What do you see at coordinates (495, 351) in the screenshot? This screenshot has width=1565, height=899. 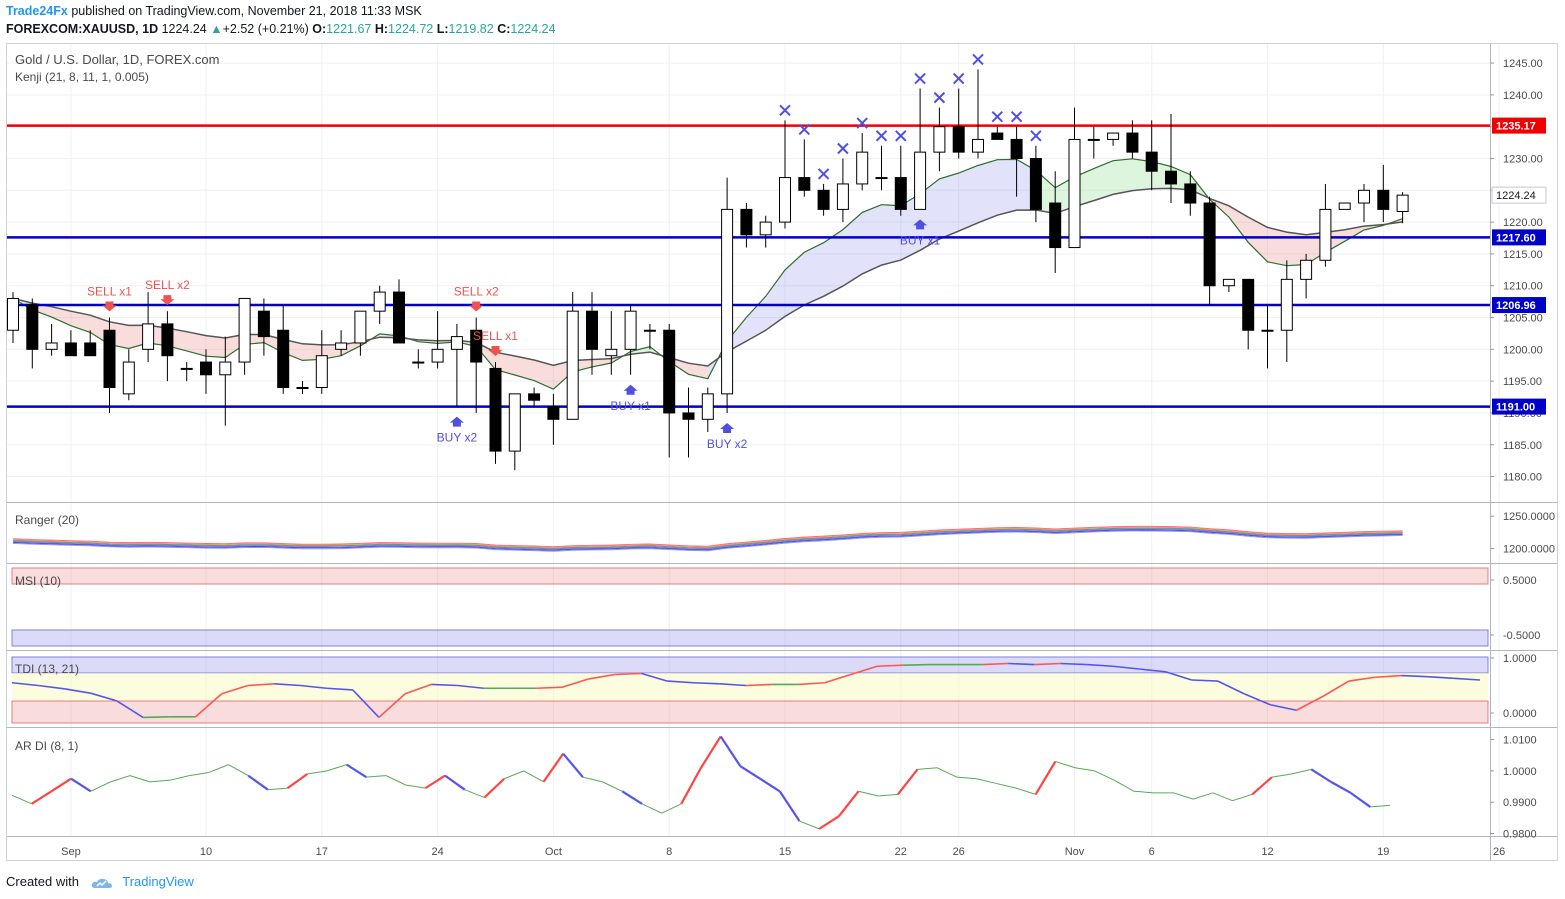 I see `sell-arrow-icon` at bounding box center [495, 351].